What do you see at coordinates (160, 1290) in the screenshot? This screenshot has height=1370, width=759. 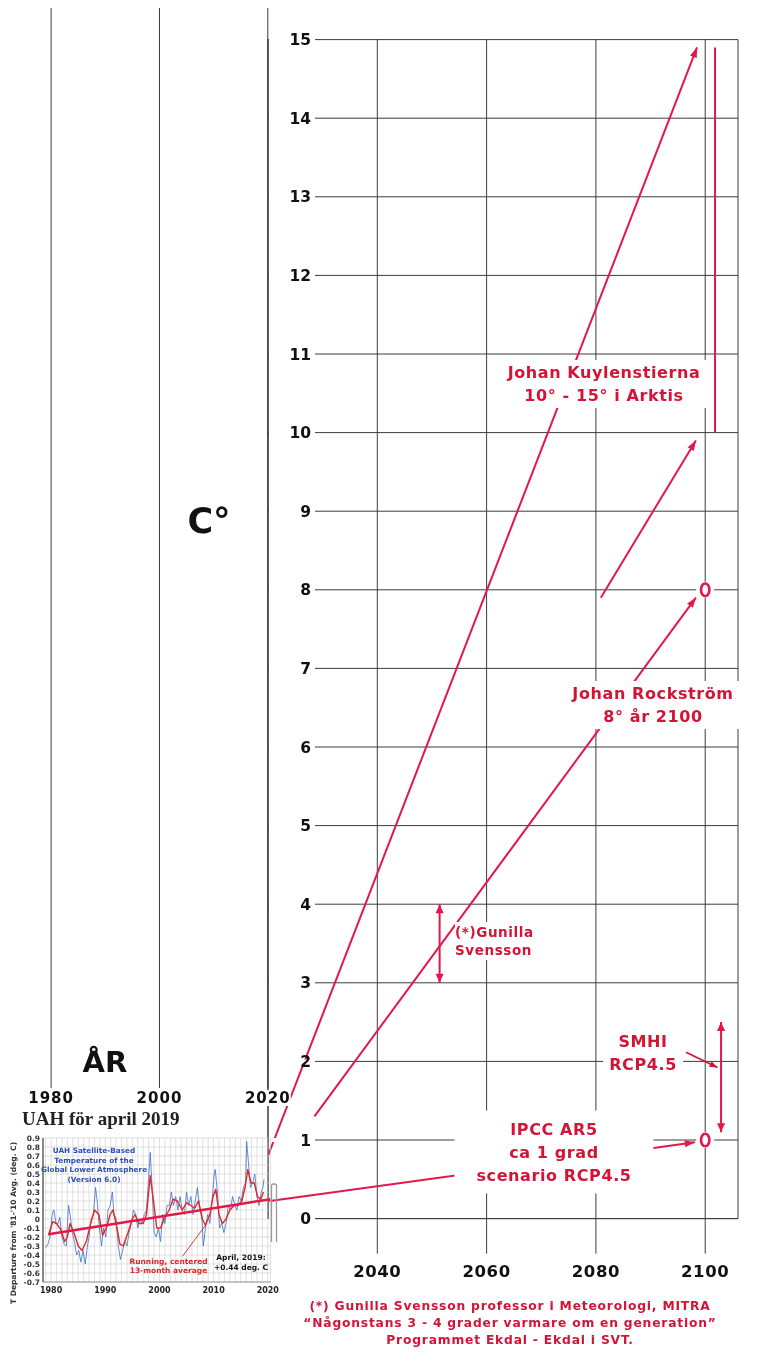 I see `x-tick-label: 2000` at bounding box center [160, 1290].